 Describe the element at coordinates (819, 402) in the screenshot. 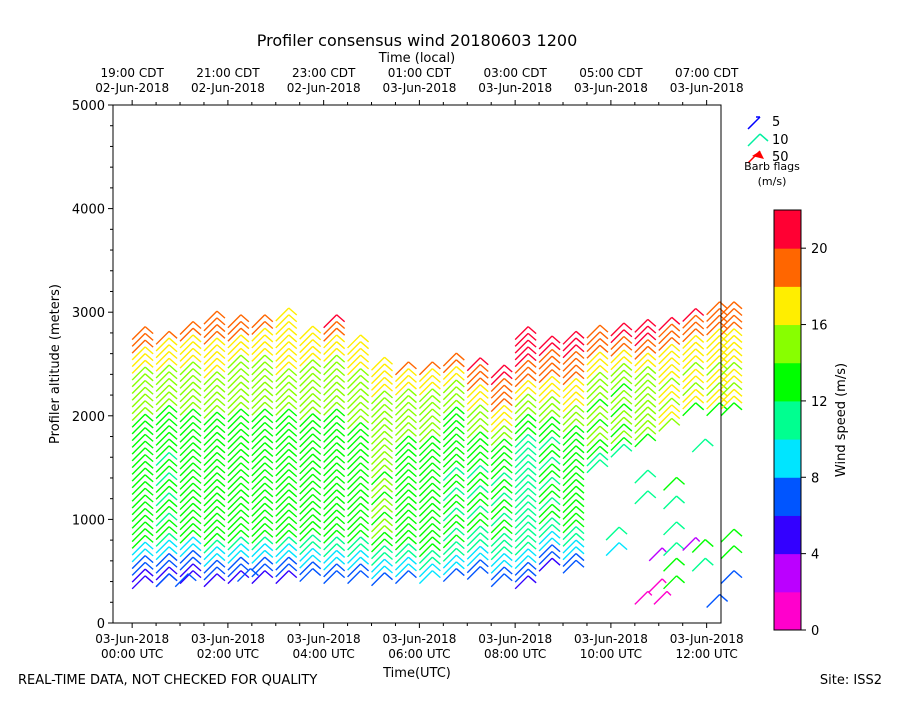

I see `colorbar-tick-label: 12` at that location.